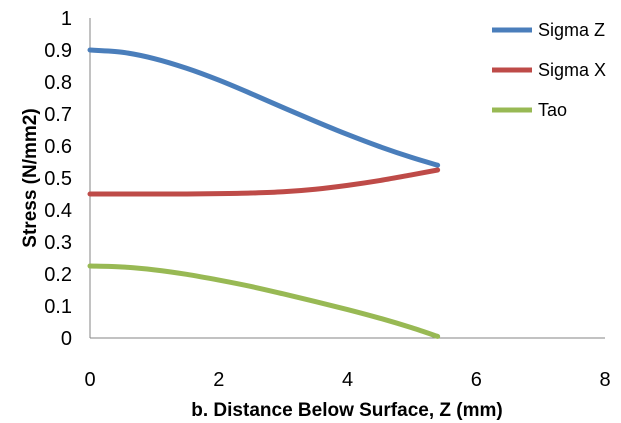  What do you see at coordinates (571, 30) in the screenshot?
I see `legend-label-sigma-z: Sigma Z` at bounding box center [571, 30].